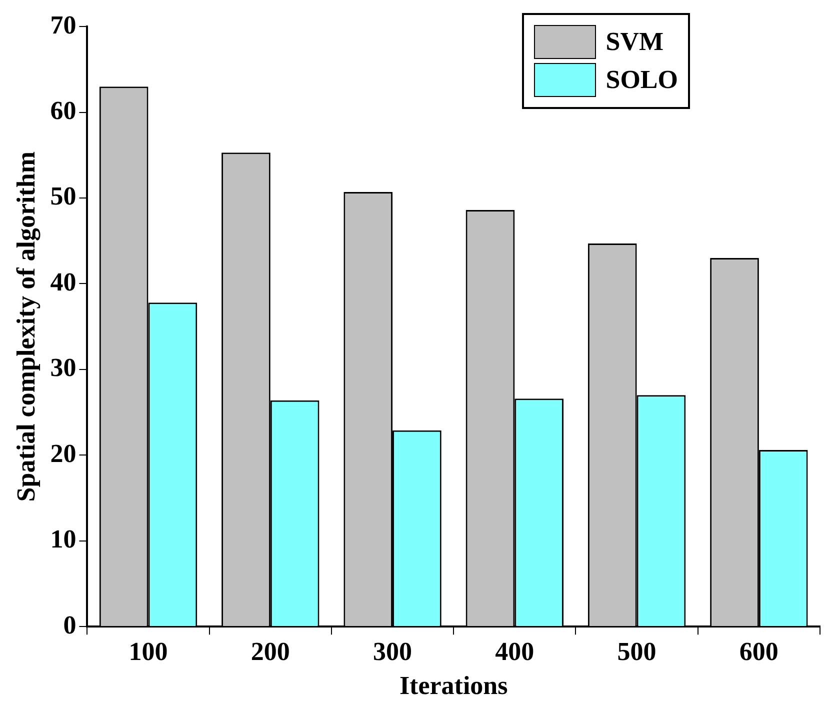 This screenshot has height=711, width=833. I want to click on y-tick-label: 20, so click(63, 453).